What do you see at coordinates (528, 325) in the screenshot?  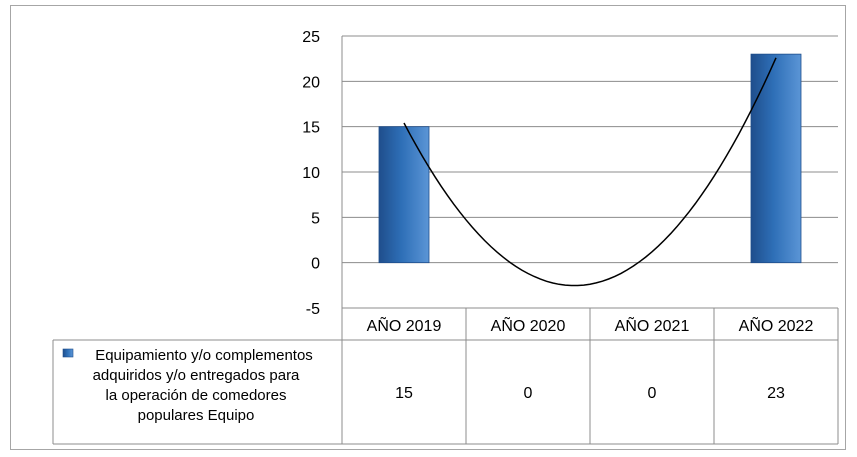 I see `x-category-label: AÑO 2020` at bounding box center [528, 325].